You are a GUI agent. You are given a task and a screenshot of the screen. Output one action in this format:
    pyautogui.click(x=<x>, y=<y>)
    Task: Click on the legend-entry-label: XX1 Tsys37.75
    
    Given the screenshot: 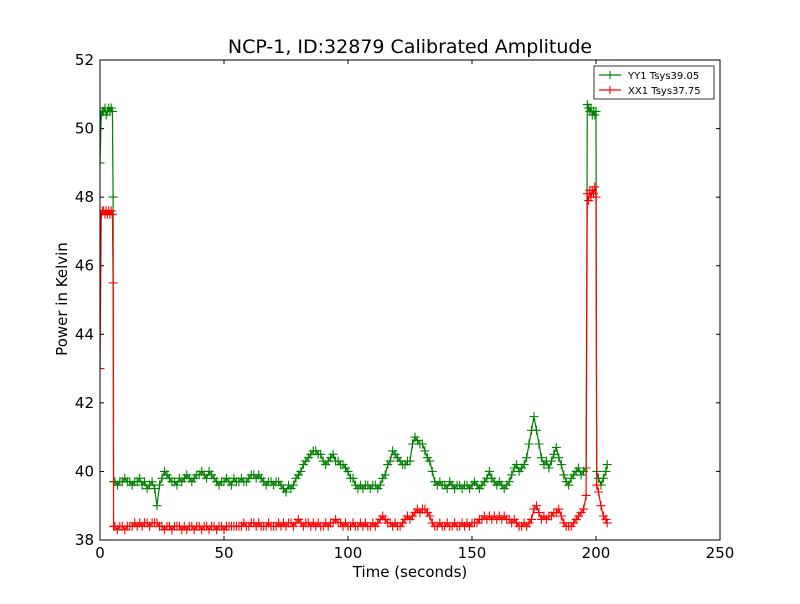 What is the action you would take?
    pyautogui.click(x=664, y=91)
    